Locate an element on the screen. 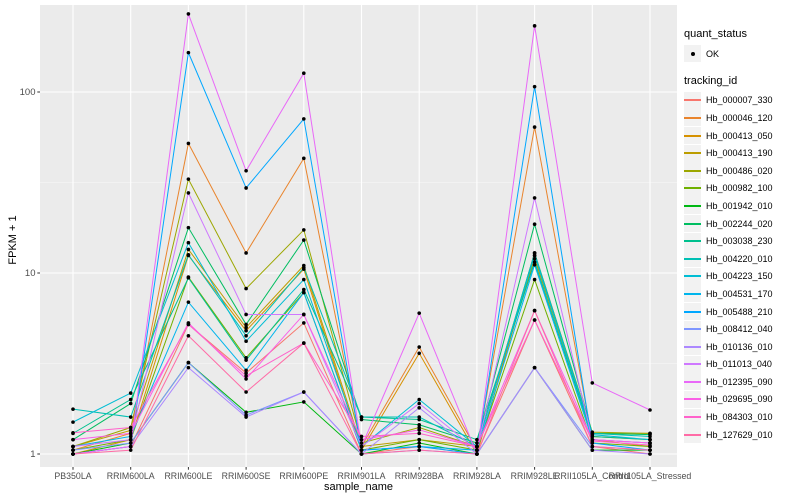 This screenshot has width=800, height=500. x-tick-label: RRIM600LE is located at coordinates (188, 476).